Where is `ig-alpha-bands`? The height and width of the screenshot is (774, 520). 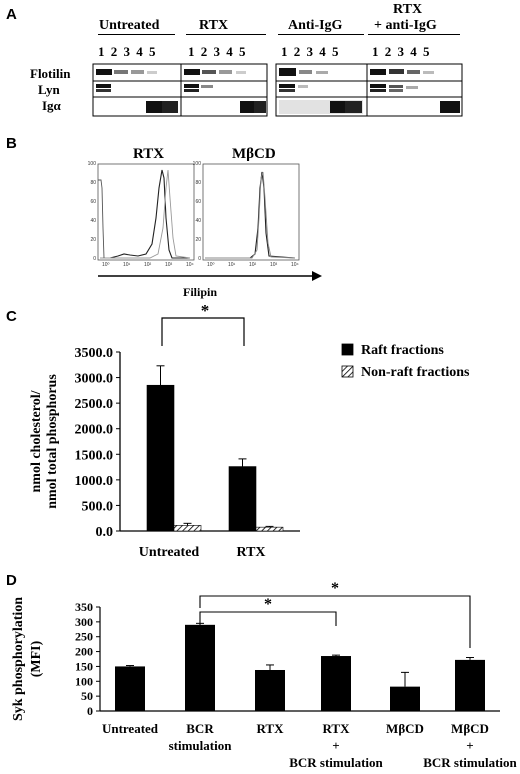
ig-alpha-bands is located at coordinates (303, 107).